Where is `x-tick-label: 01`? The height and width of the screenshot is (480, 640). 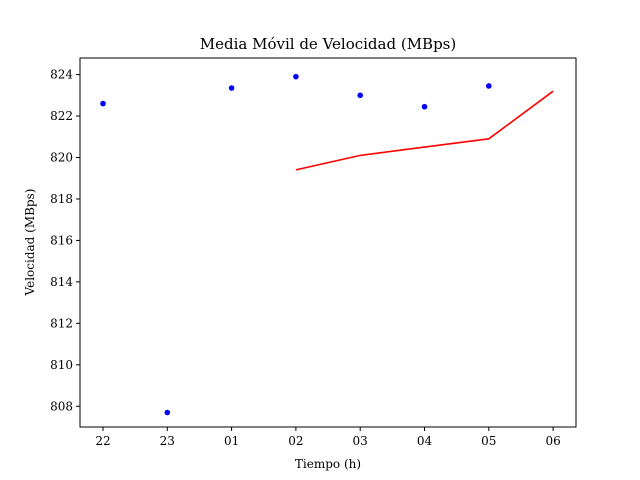 x-tick-label: 01 is located at coordinates (231, 441).